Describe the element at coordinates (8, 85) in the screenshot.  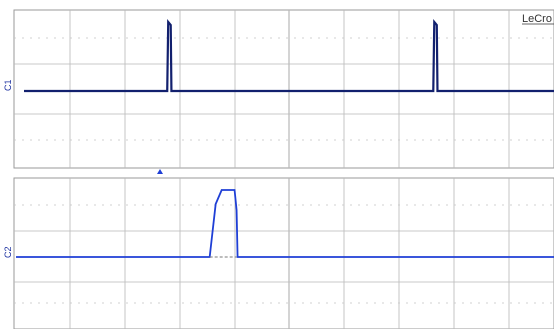
I see `top-channel-label: C1` at that location.